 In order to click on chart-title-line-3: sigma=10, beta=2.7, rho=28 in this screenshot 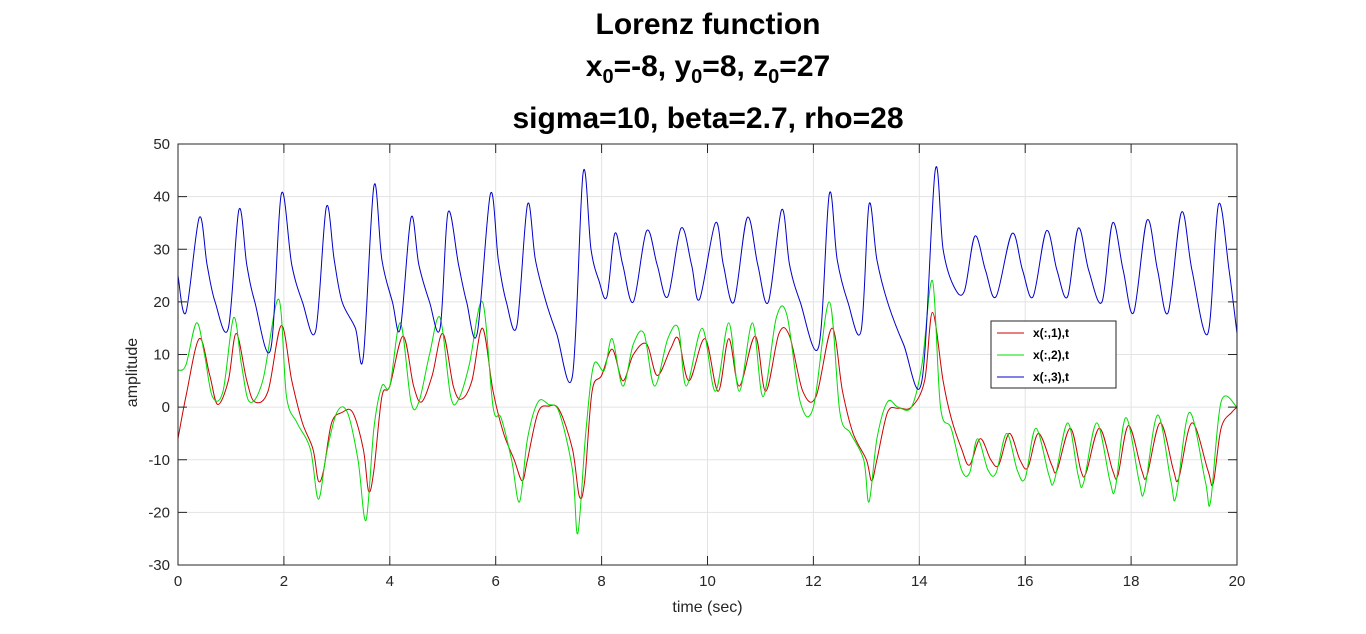, I will do `click(708, 118)`.